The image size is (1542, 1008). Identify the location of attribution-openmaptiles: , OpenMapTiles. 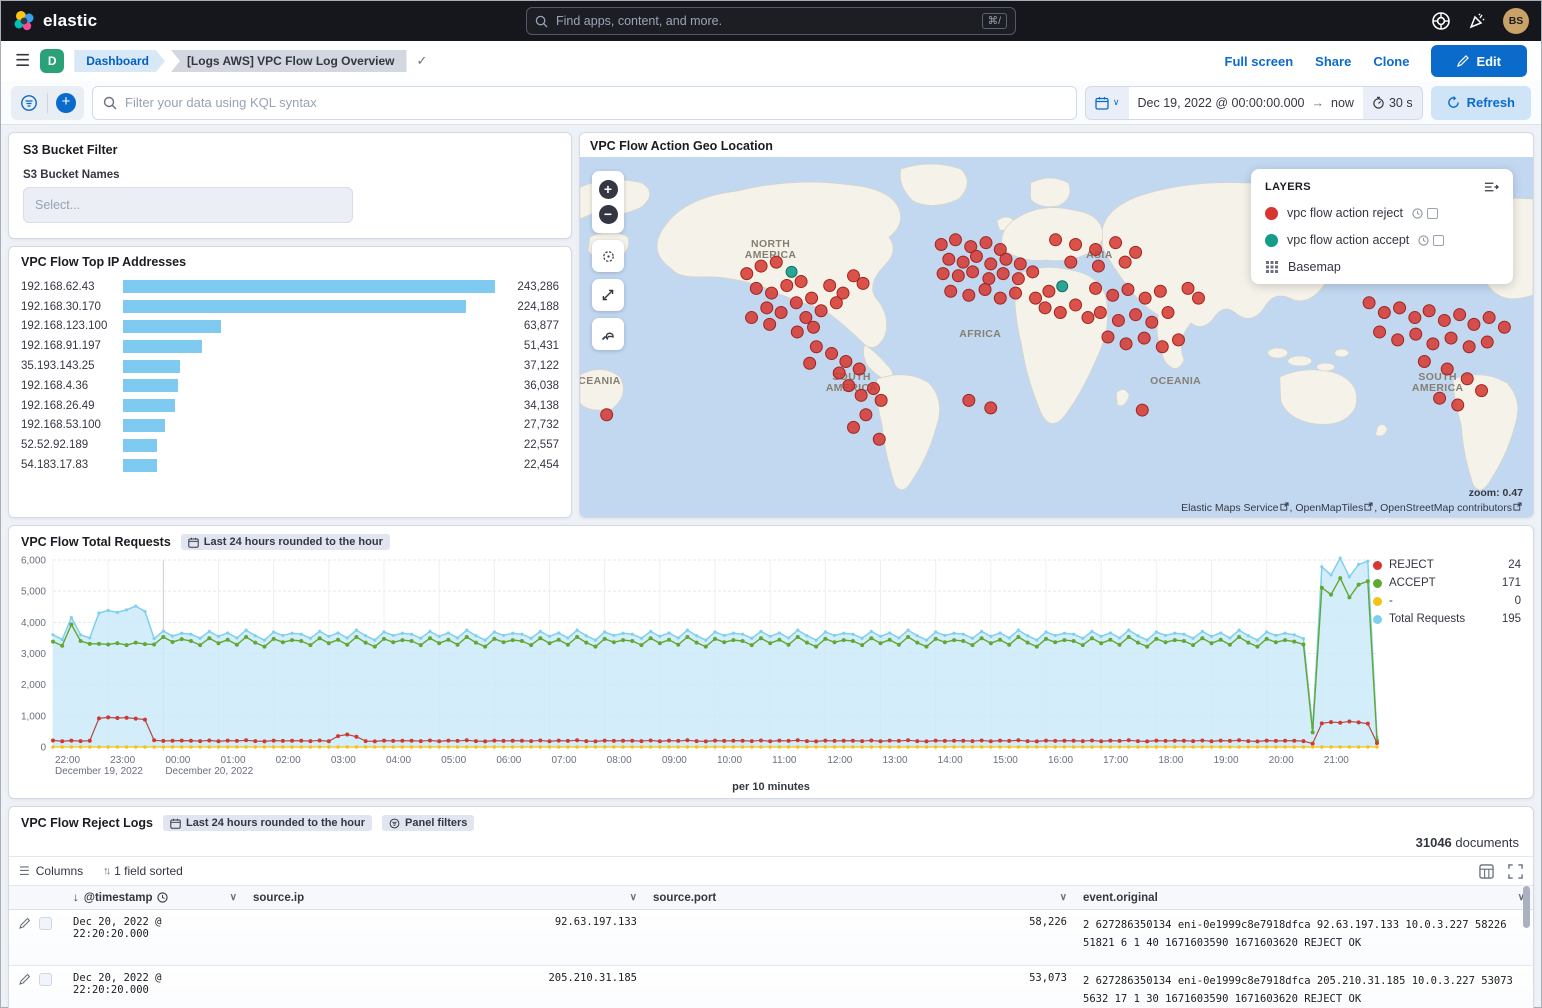
(1326, 508).